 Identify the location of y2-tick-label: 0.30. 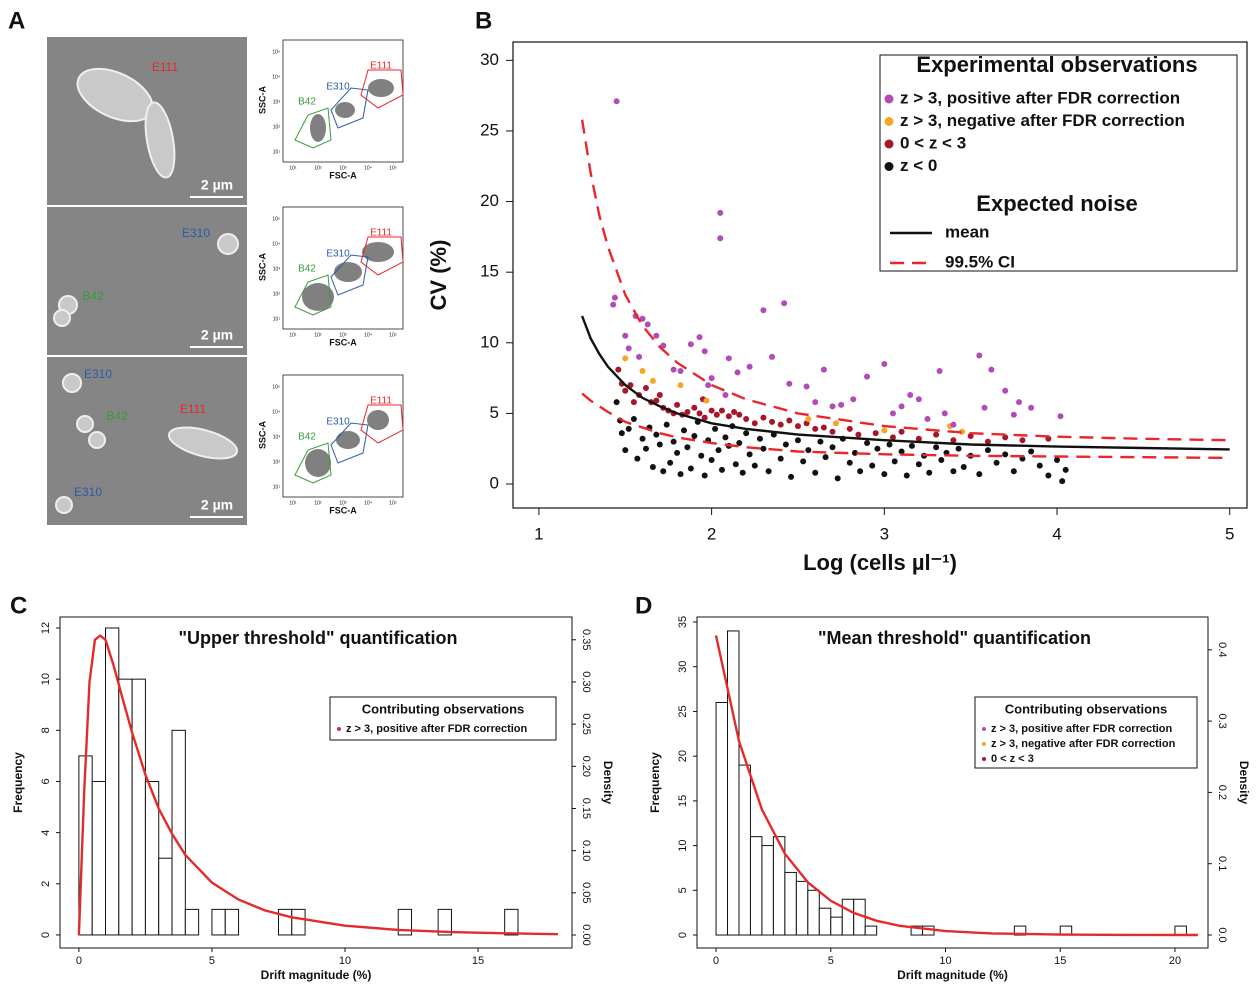
(586, 681).